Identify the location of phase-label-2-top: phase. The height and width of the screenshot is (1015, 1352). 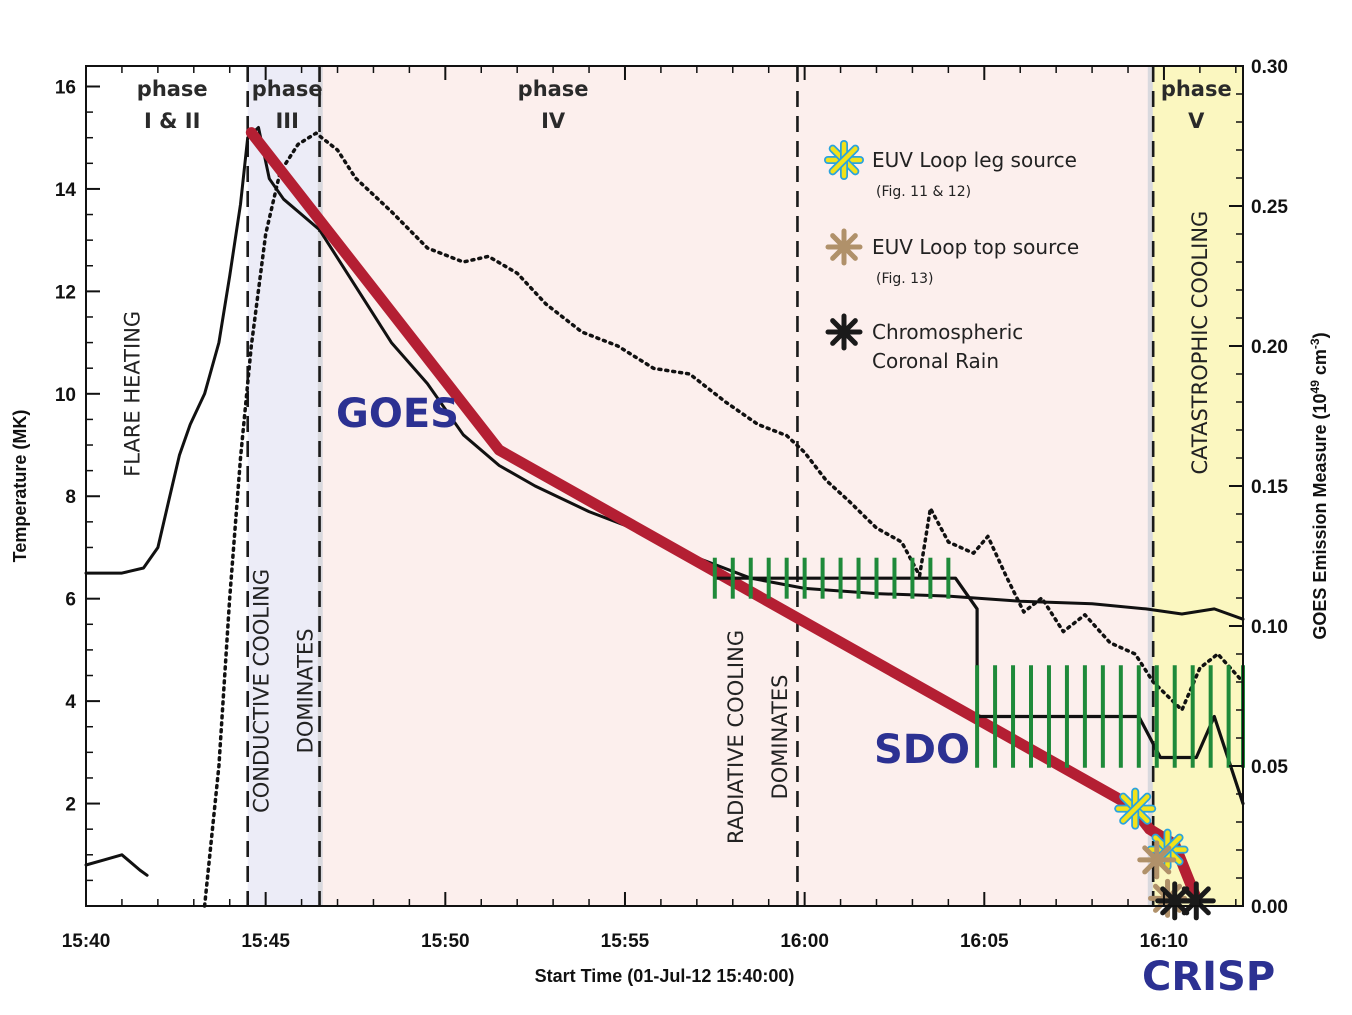
(553, 89).